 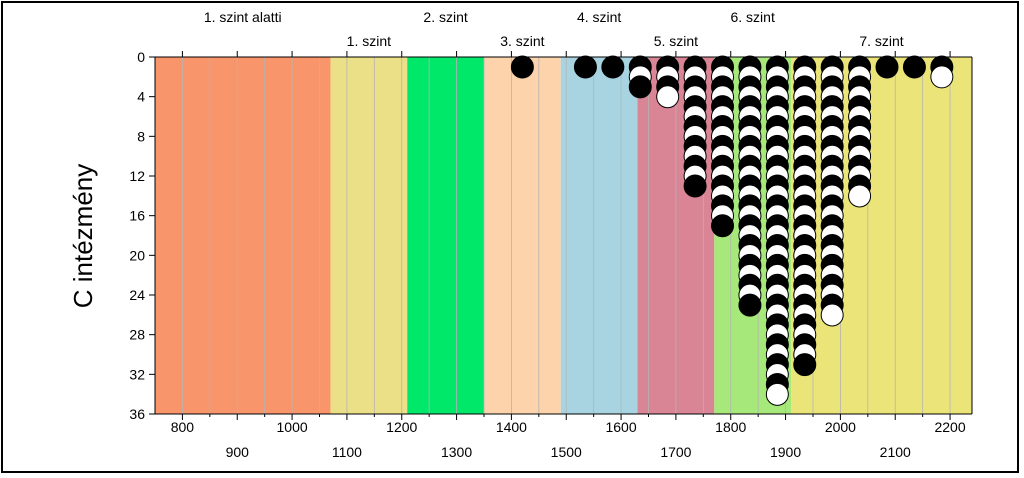 What do you see at coordinates (137, 335) in the screenshot?
I see `y-tick-label: 28` at bounding box center [137, 335].